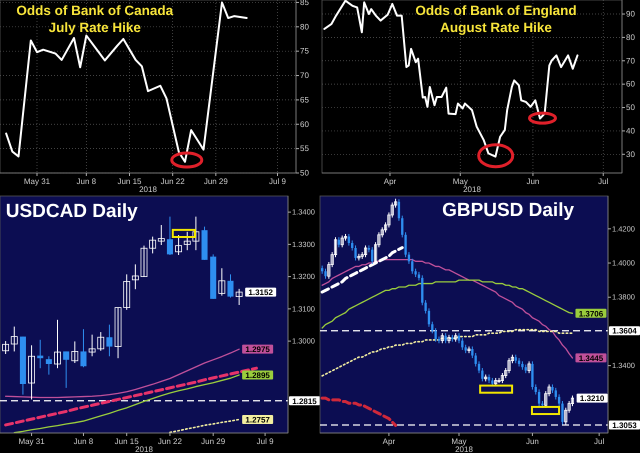 The height and width of the screenshot is (453, 640). What do you see at coordinates (496, 19) in the screenshot?
I see `text: Odds of Bank of England August Rate Hike` at bounding box center [496, 19].